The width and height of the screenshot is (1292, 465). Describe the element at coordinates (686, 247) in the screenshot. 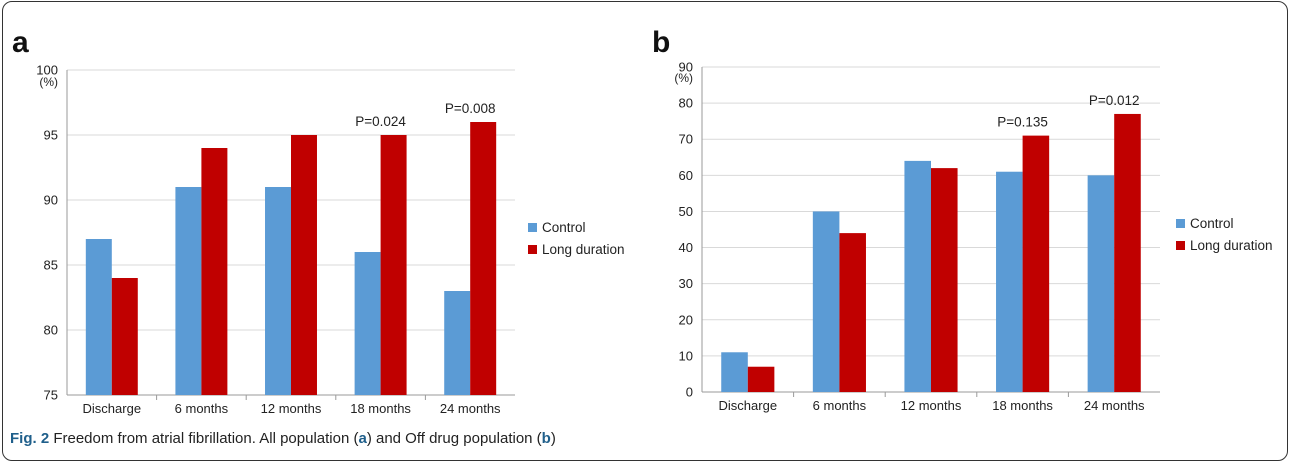

I see `panel-b-ytick-label: 40` at that location.